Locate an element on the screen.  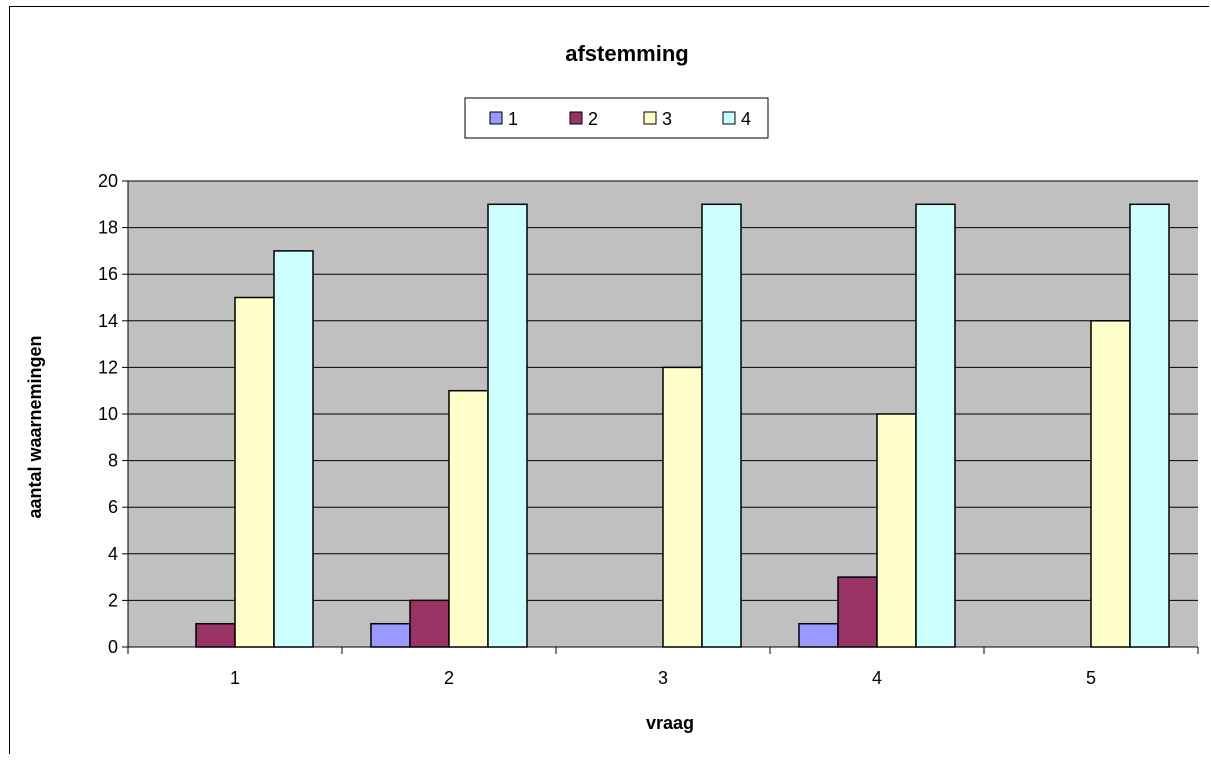
legend: 1 2 3 4 is located at coordinates (616, 118).